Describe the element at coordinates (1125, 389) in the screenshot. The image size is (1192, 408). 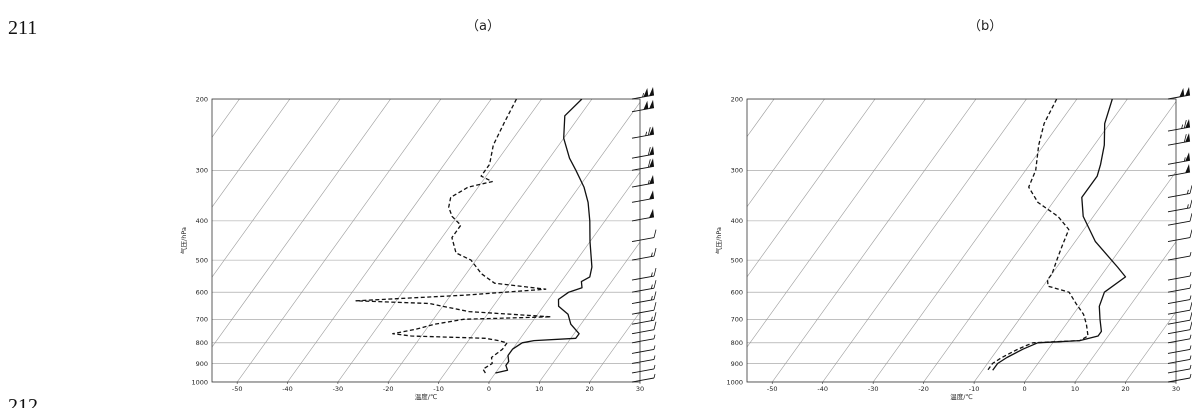
I see `x-tick-label: 20` at that location.